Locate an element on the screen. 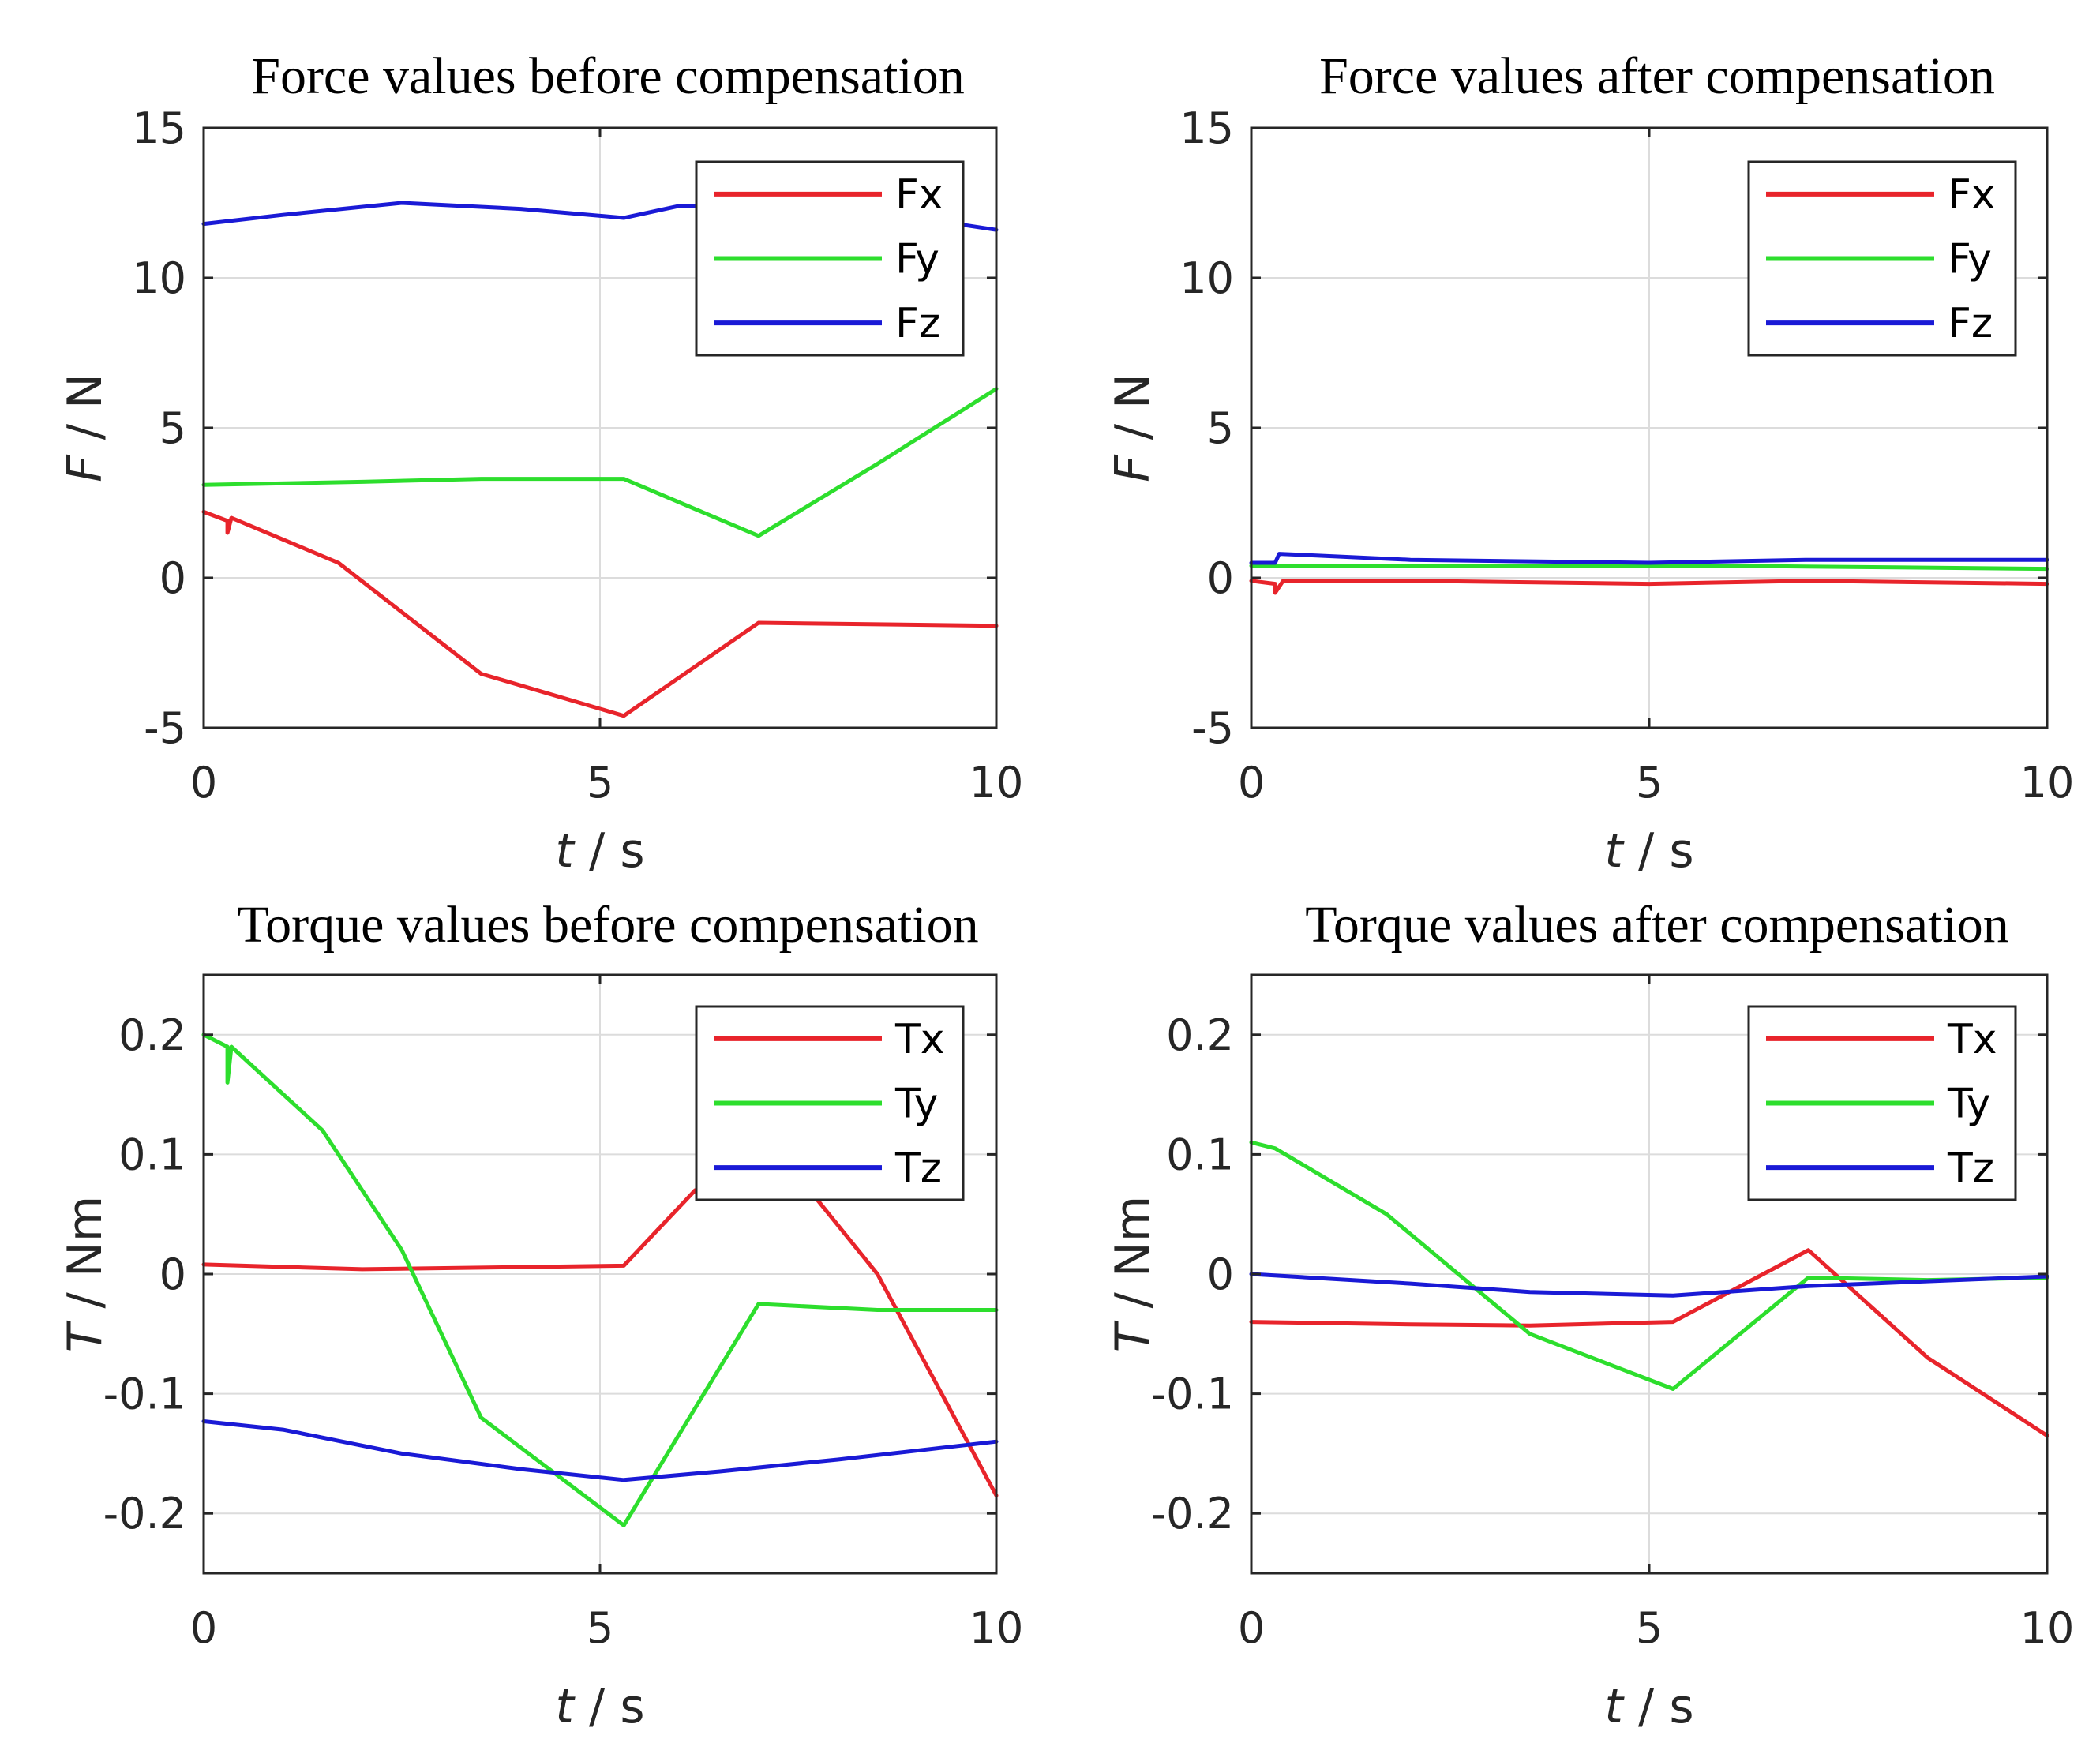  chart-title: Force values after compensation is located at coordinates (1657, 76).